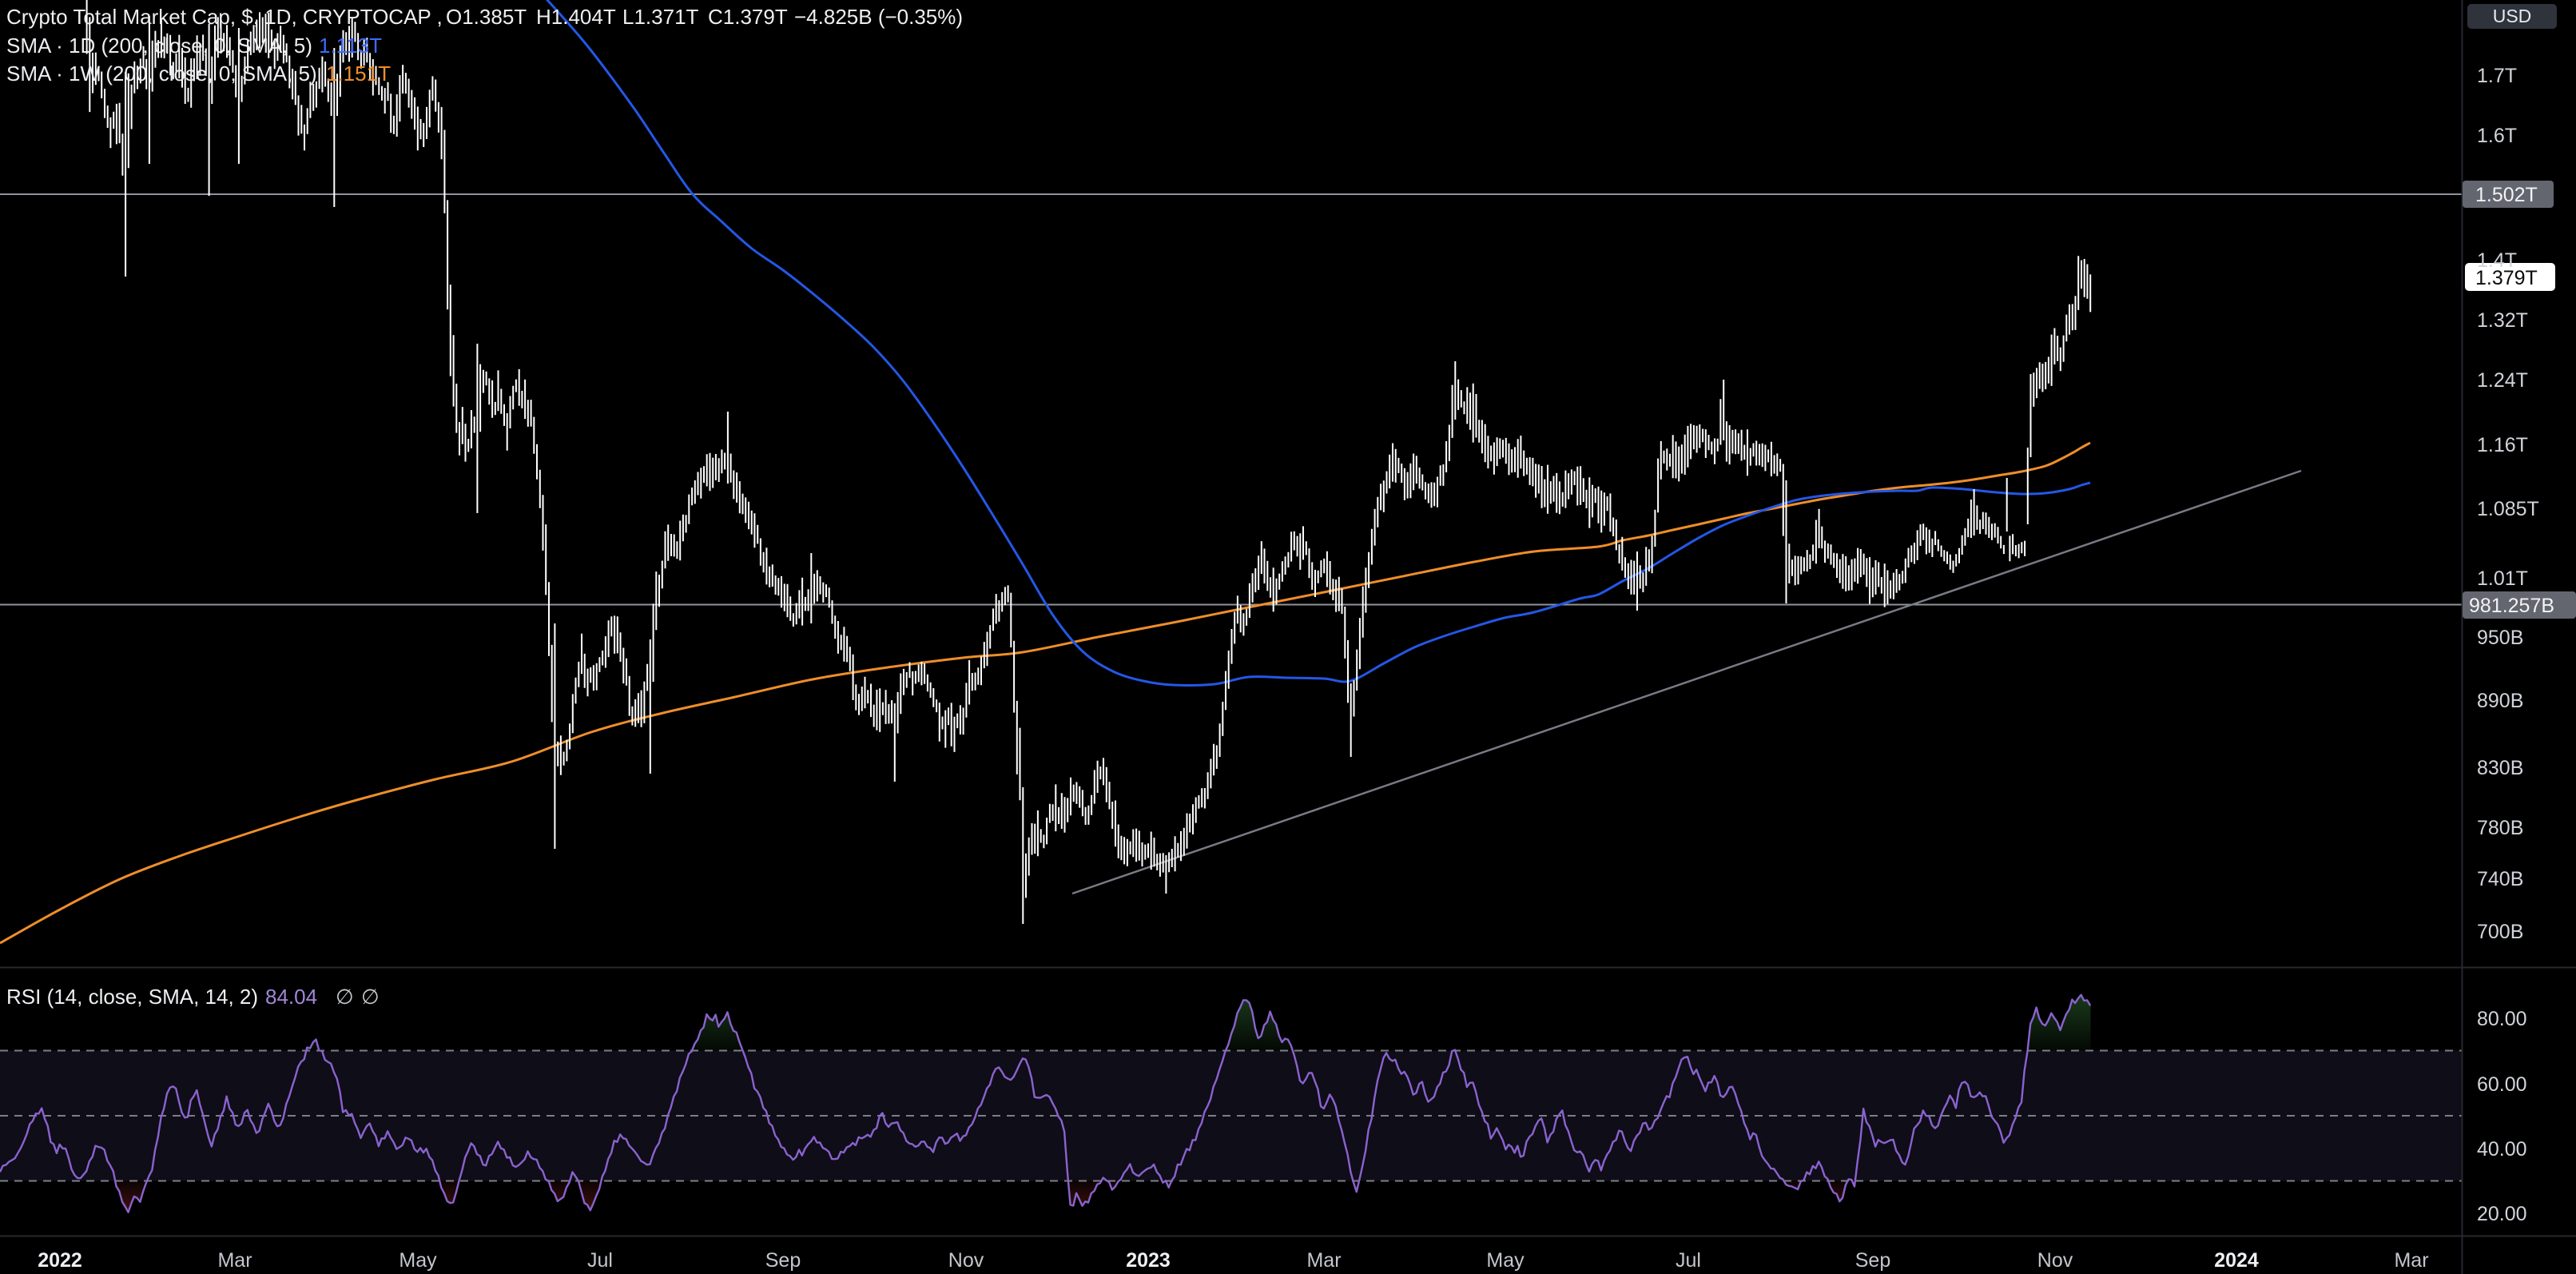 The image size is (2576, 1274). What do you see at coordinates (132, 997) in the screenshot?
I see `svg-text: RSI (14, close, SMA, 14, 2)` at bounding box center [132, 997].